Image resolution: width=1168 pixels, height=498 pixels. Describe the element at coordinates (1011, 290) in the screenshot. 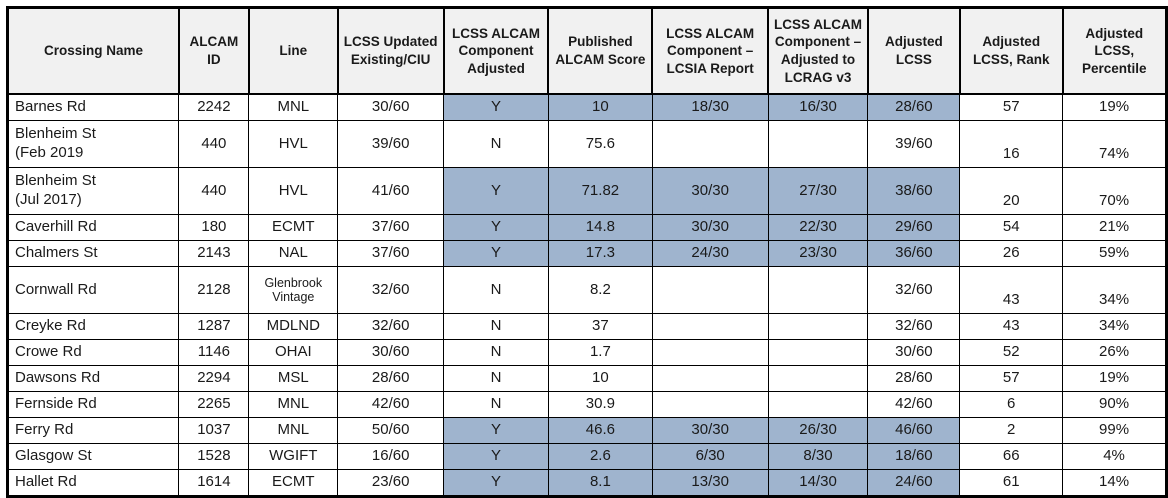

I see `cell-rank: 43` at that location.